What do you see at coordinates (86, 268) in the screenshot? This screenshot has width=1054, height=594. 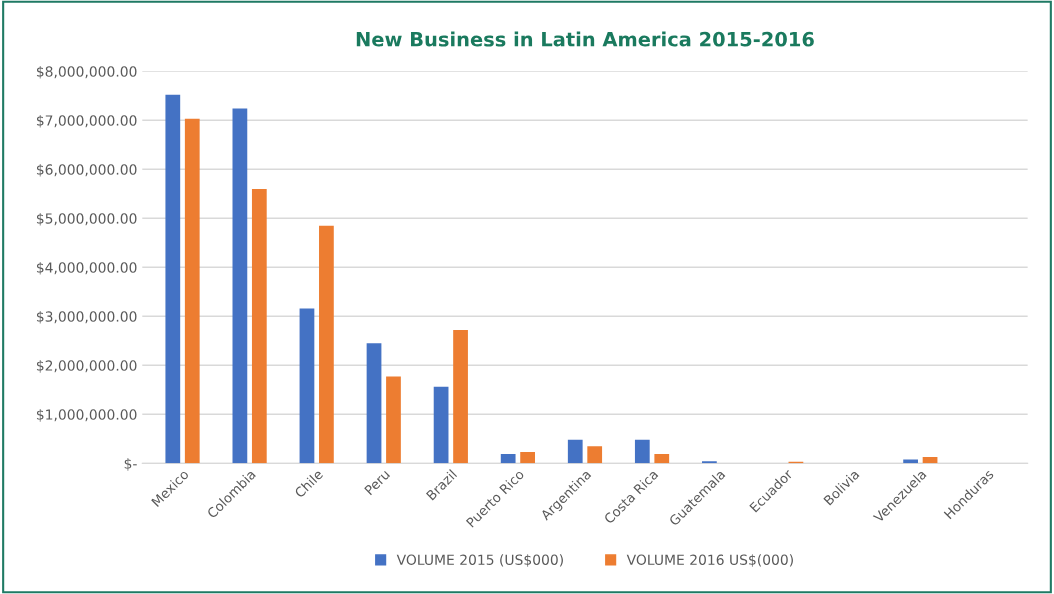 I see `y-tick-label: $4,000,000.00` at bounding box center [86, 268].